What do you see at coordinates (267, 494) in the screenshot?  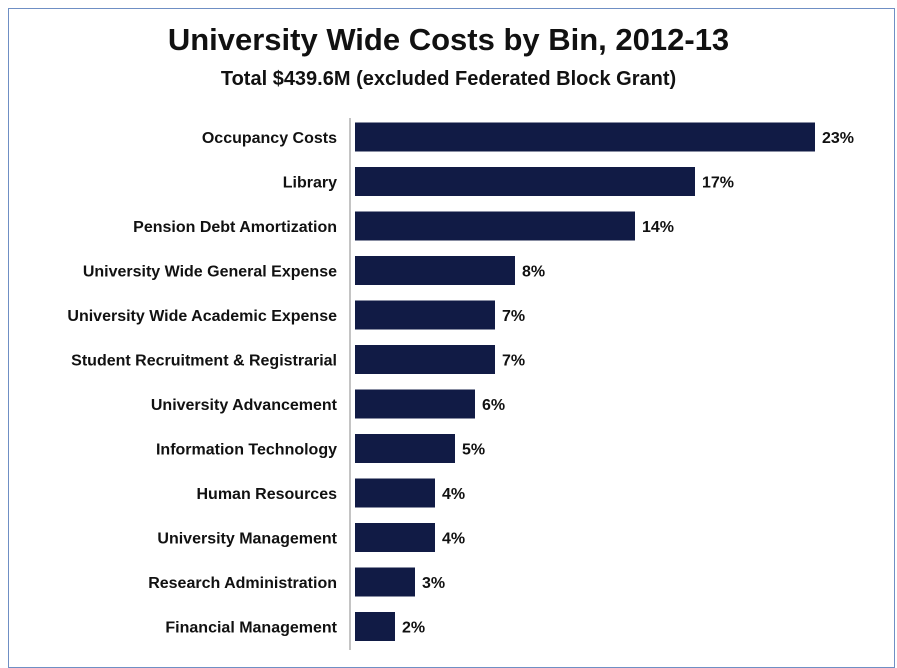 I see `category-label-8: Human Resources` at bounding box center [267, 494].